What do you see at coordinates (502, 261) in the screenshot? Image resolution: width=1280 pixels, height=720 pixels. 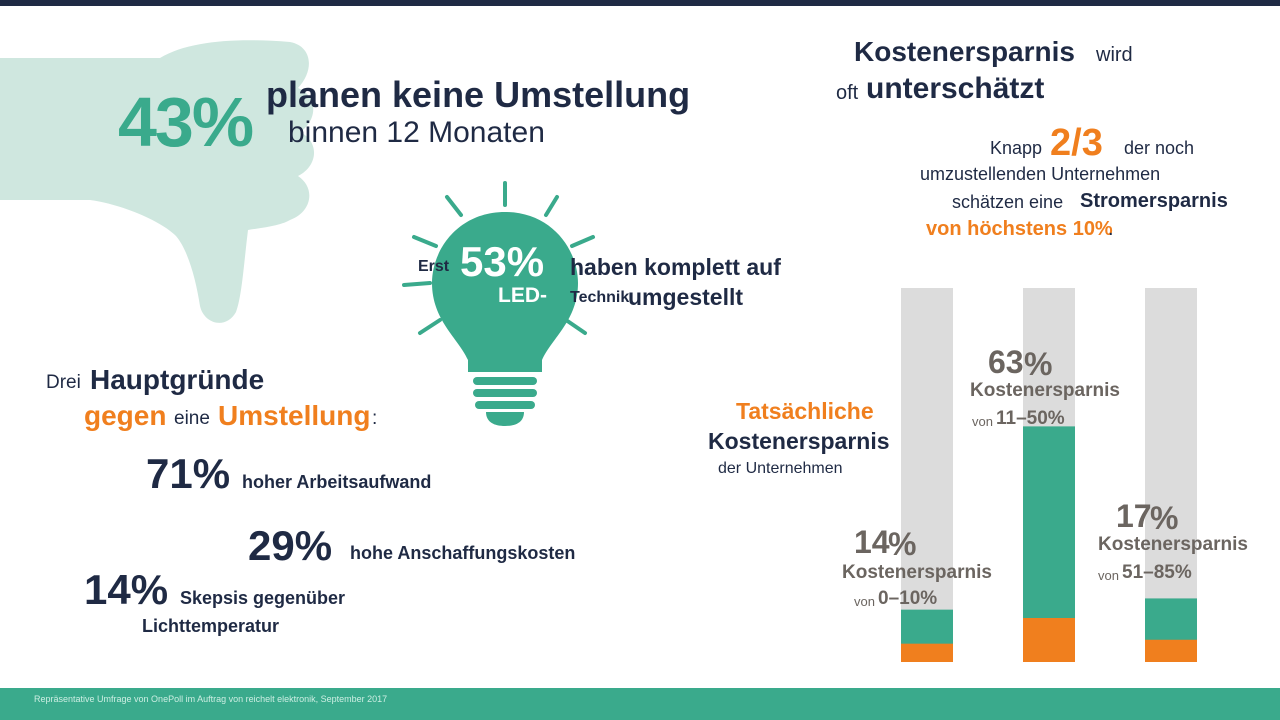 I see `bulb-percentage: 53%` at bounding box center [502, 261].